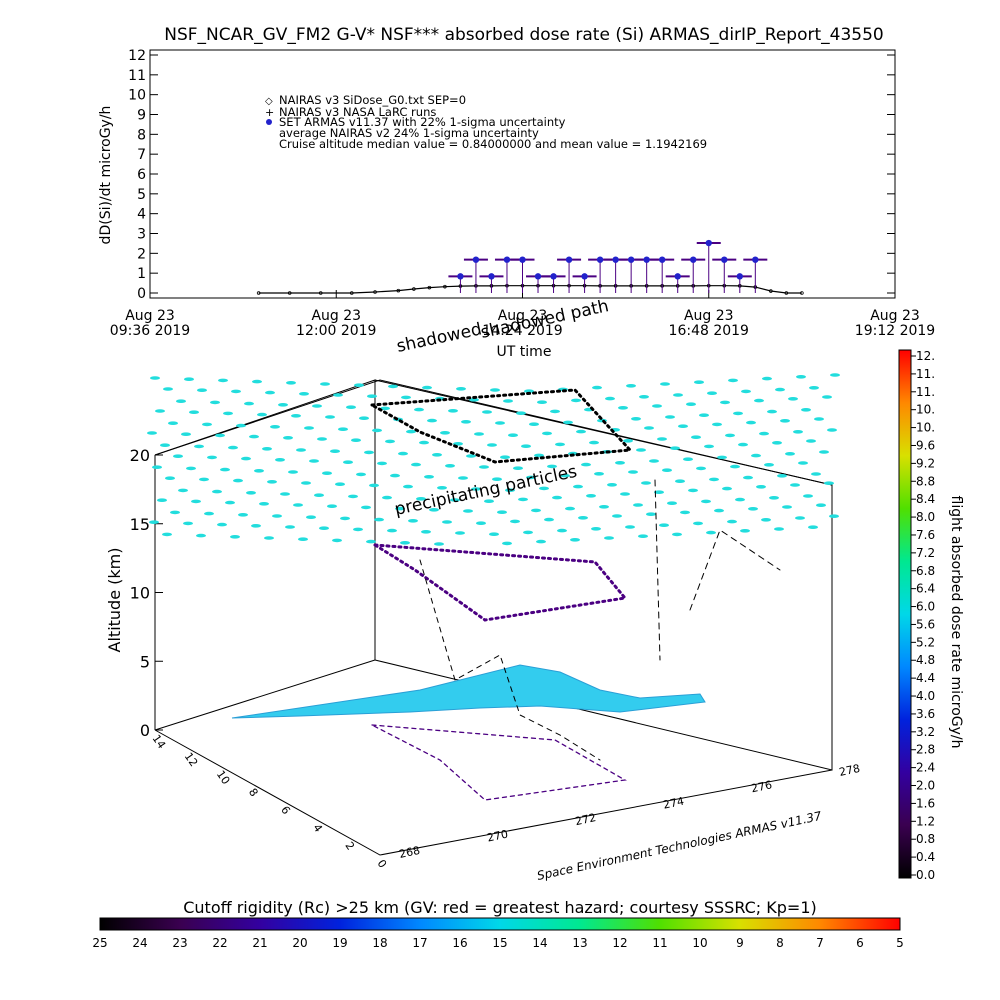 The image size is (1000, 1000). What do you see at coordinates (141, 215) in the screenshot?
I see `y-tick-label: 4` at bounding box center [141, 215].